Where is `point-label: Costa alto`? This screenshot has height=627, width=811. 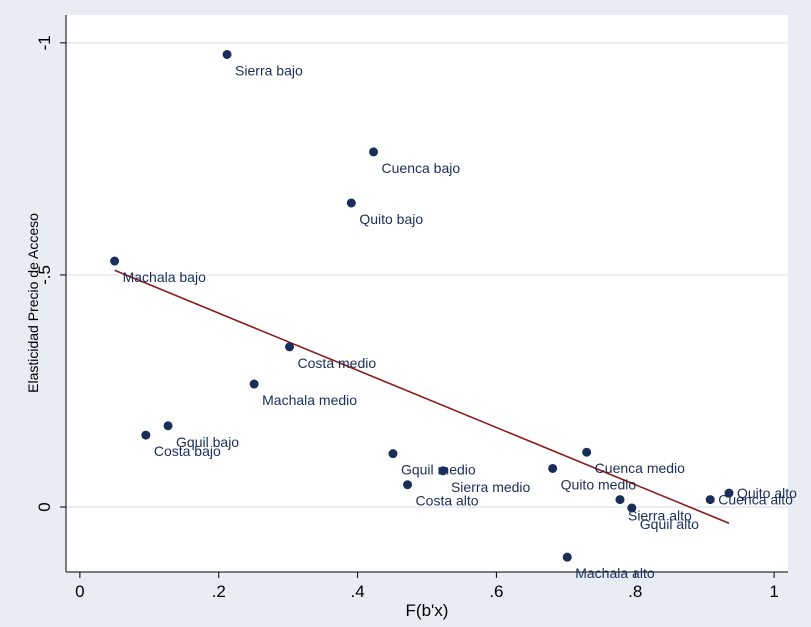 point-label: Costa alto is located at coordinates (447, 501).